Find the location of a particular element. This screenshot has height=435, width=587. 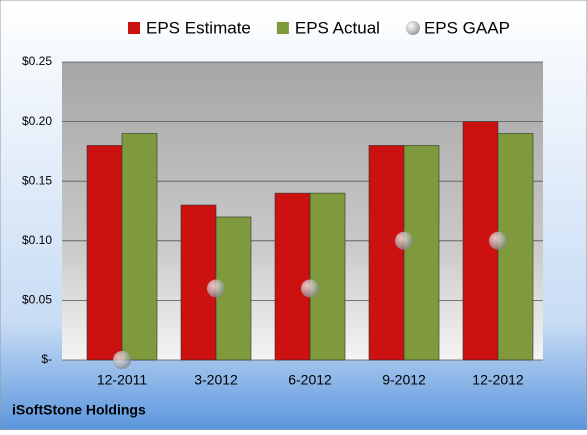

y-tick-label: $0.05 is located at coordinates (37, 300).